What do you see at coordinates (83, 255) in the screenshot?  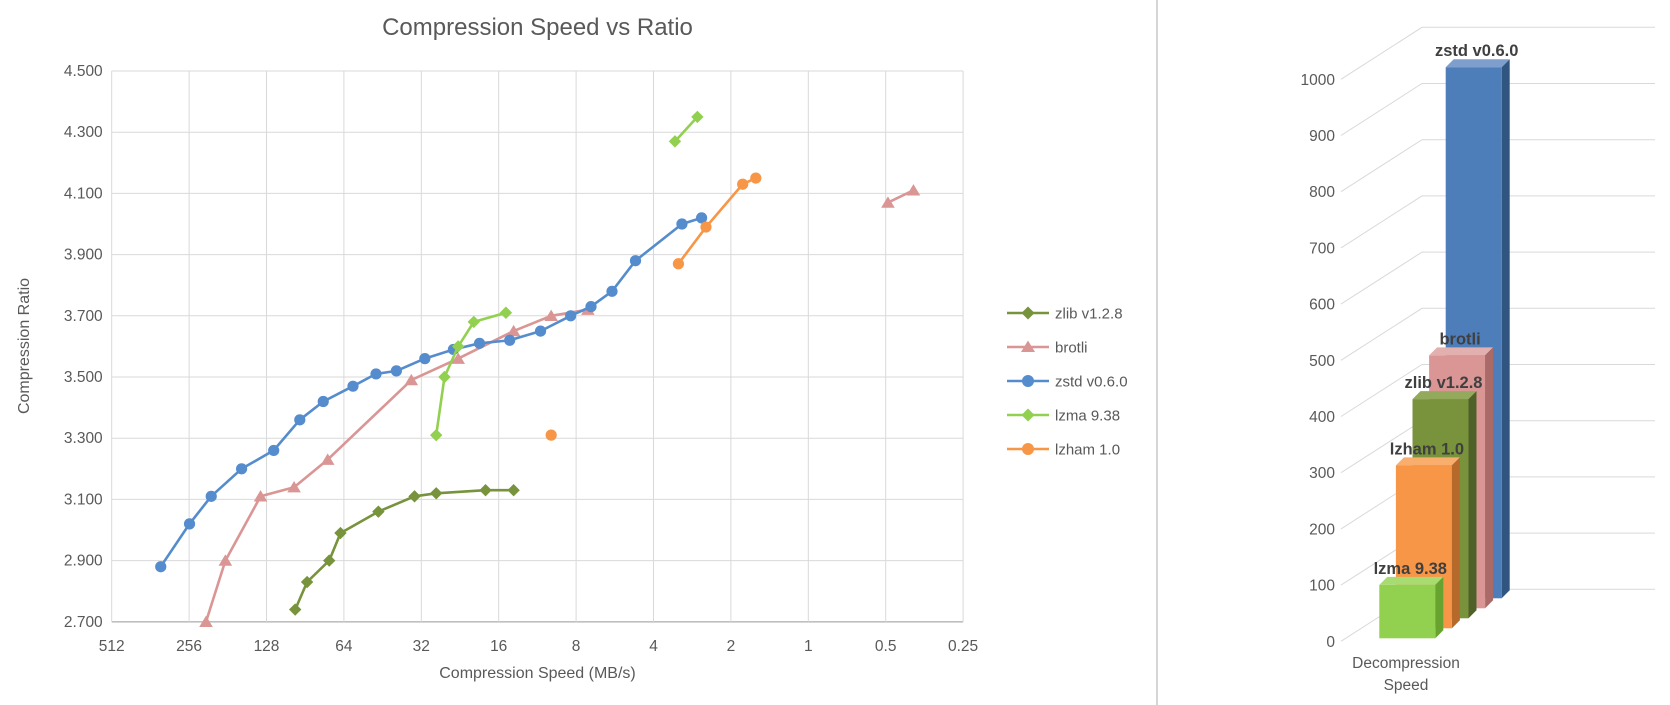 I see `y-tick-label: 3.900` at bounding box center [83, 255].